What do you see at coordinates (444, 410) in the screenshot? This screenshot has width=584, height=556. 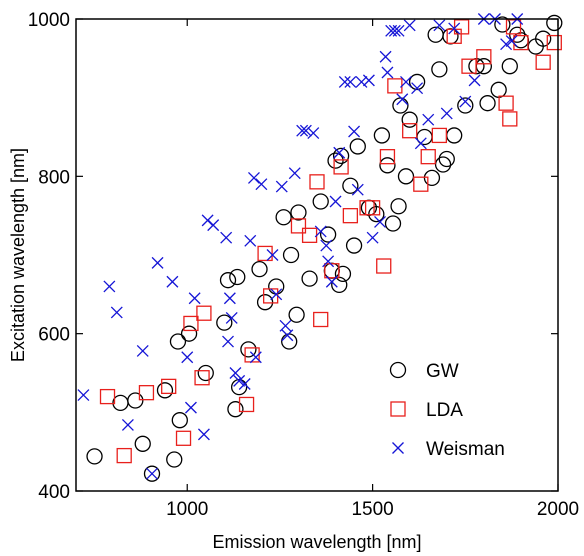 I see `legend-label-lda: LDA` at bounding box center [444, 410].